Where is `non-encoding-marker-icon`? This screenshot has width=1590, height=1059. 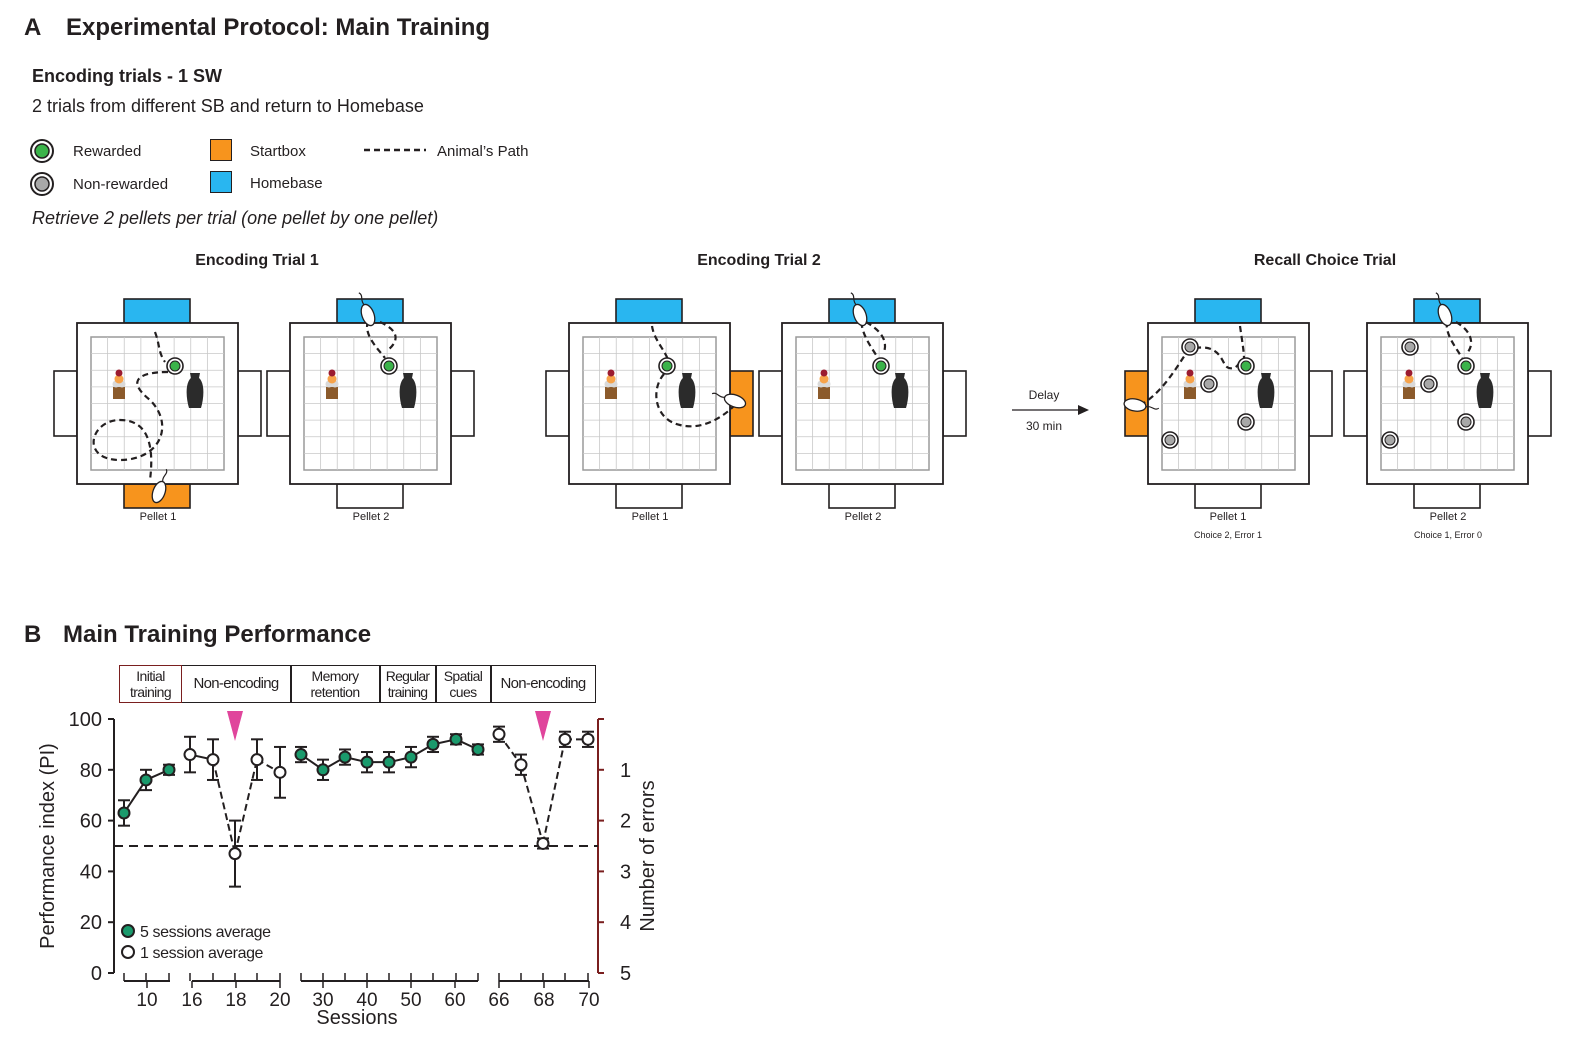
non-encoding-marker-icon is located at coordinates (543, 726).